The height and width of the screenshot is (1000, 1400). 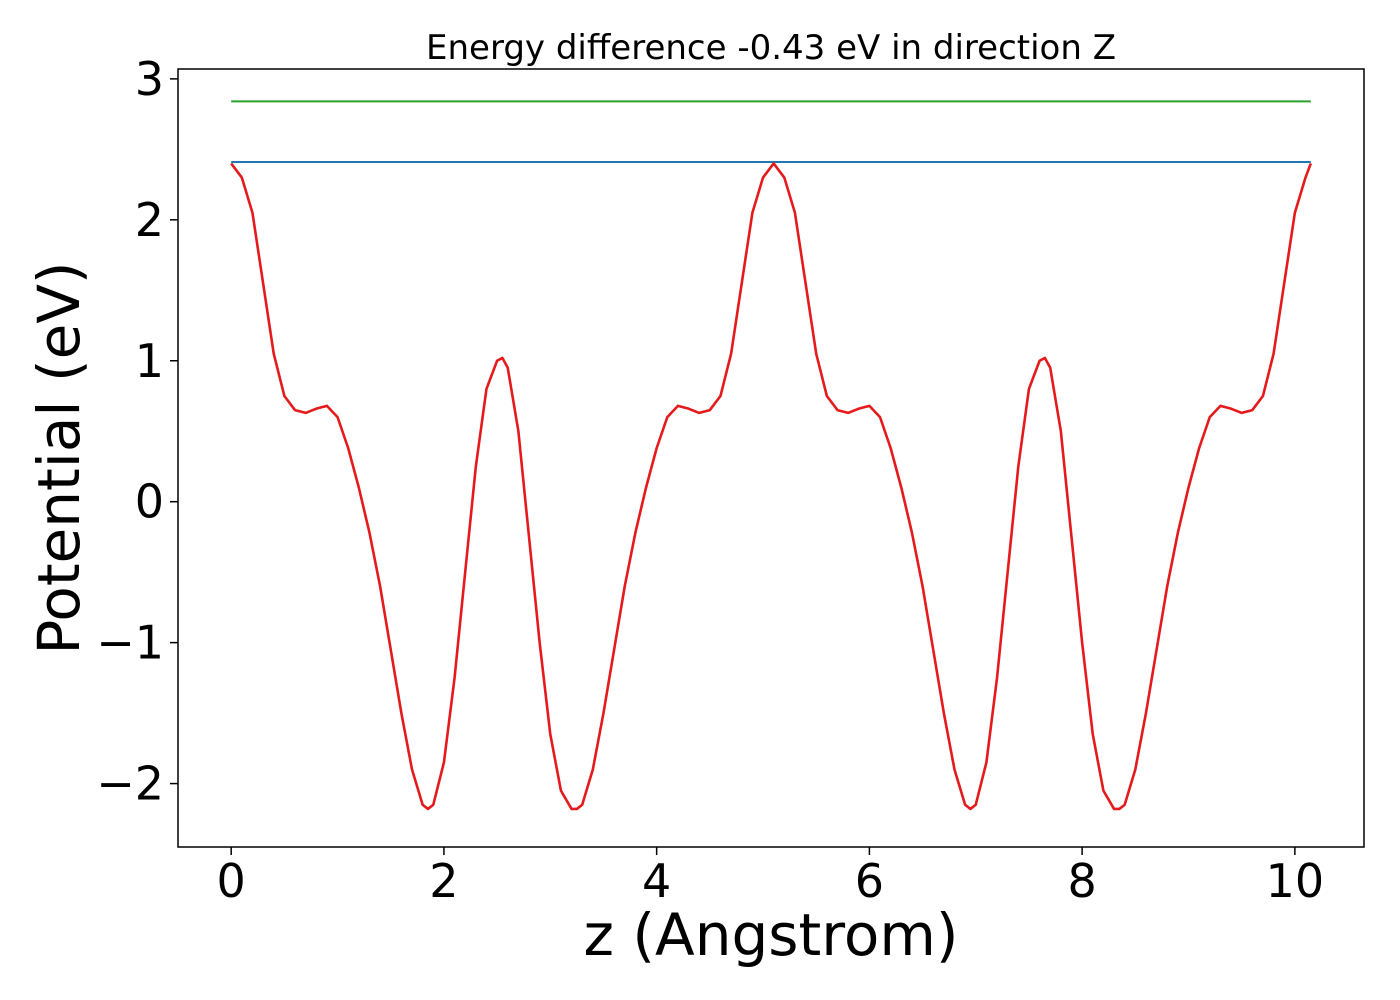 I want to click on y-tick-label: 3, so click(x=149, y=79).